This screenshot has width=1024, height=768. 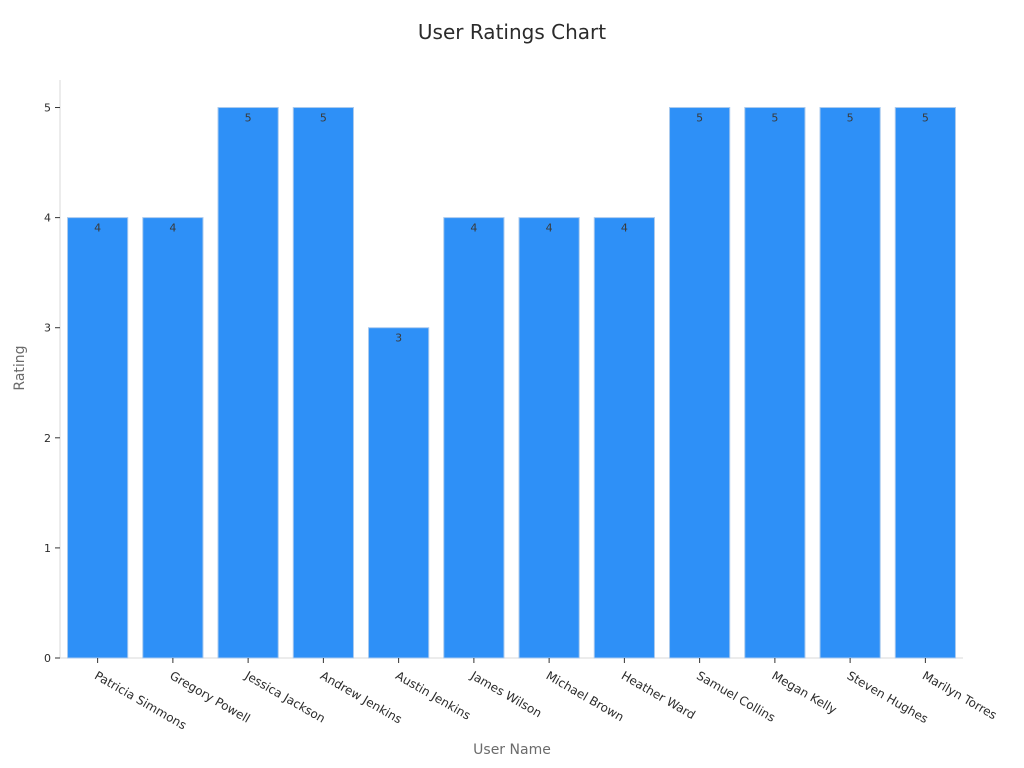 I want to click on bar-value-label: 3, so click(x=398, y=338).